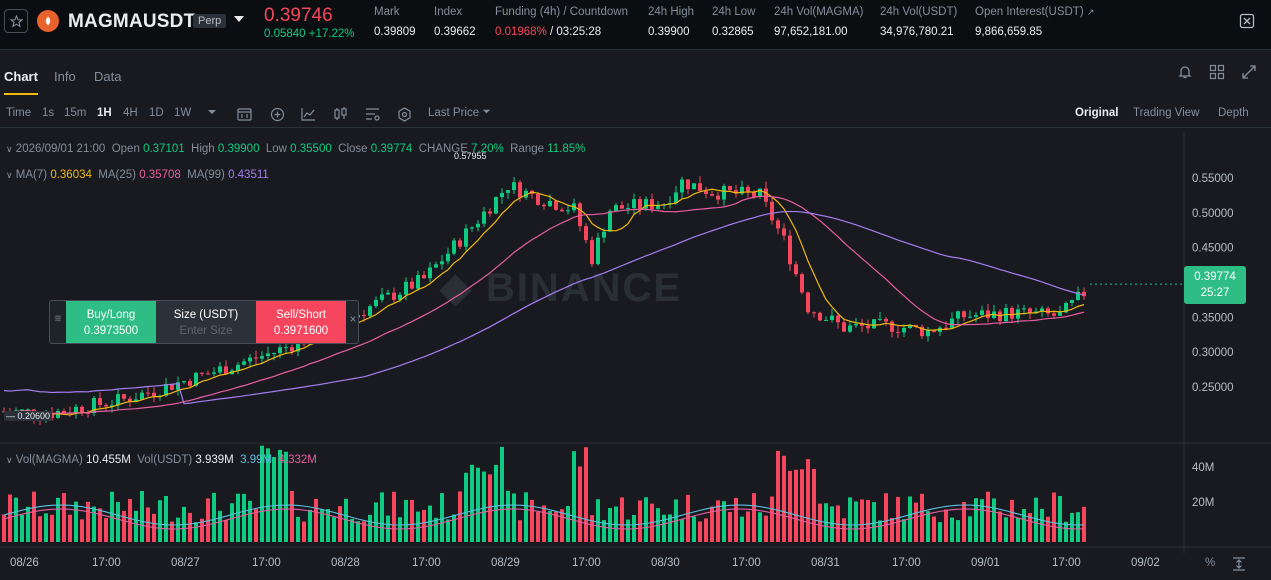 The height and width of the screenshot is (580, 1271). I want to click on gear-icon, so click(404, 116).